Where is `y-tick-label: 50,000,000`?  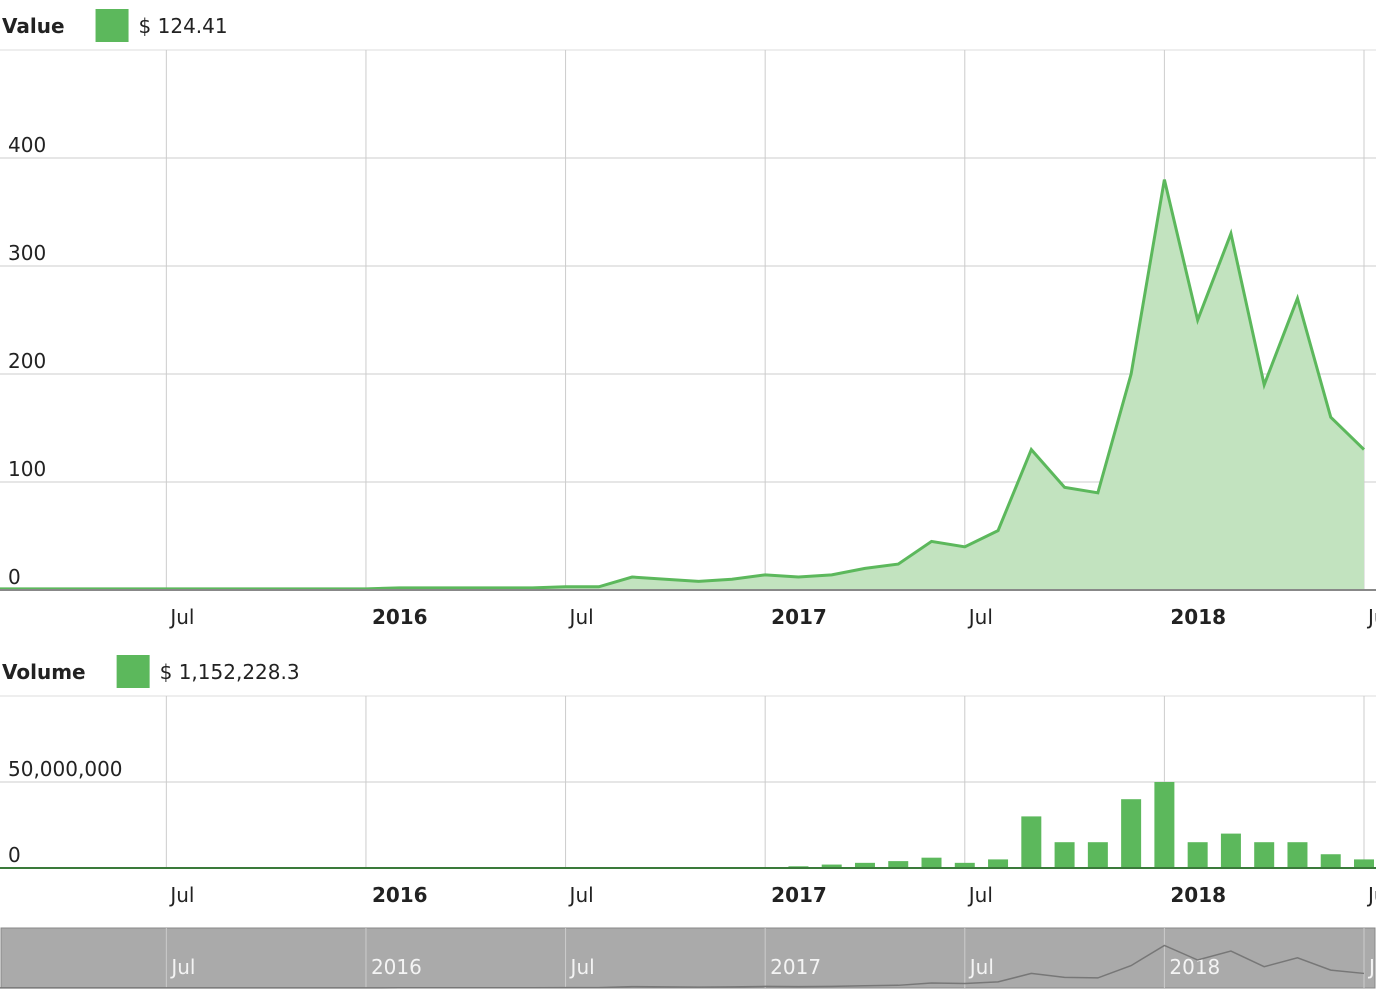
y-tick-label: 50,000,000 is located at coordinates (65, 769).